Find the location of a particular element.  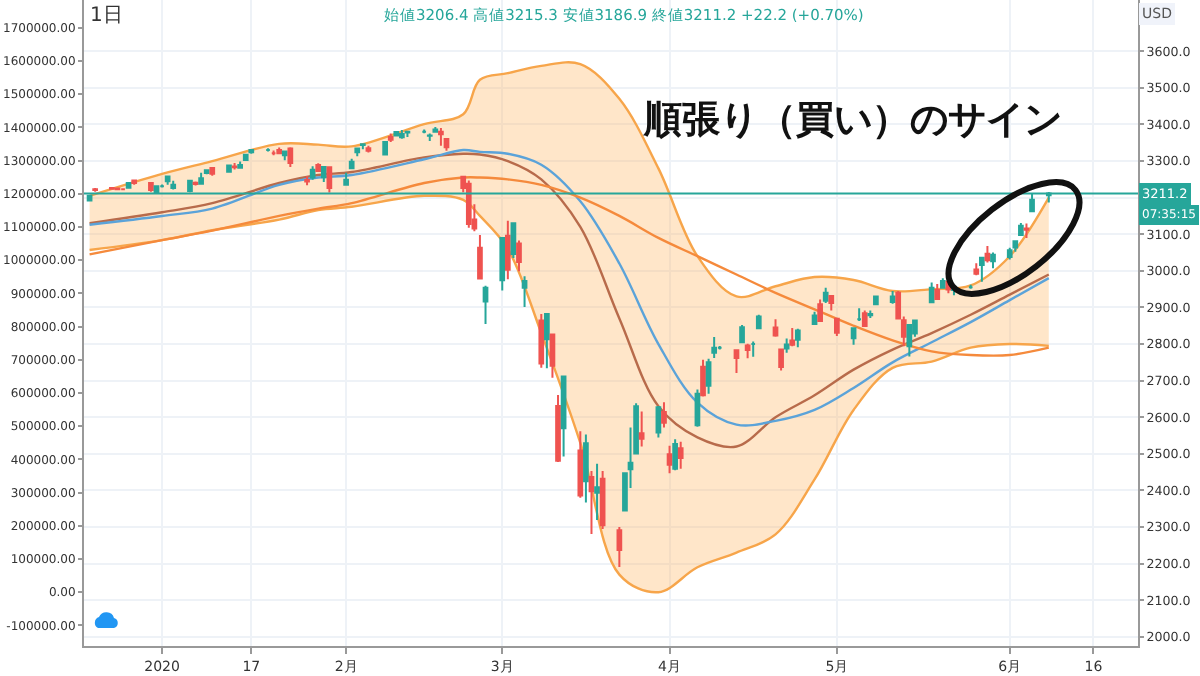

annotation: 順張り（買い）のサイン is located at coordinates (852, 120).